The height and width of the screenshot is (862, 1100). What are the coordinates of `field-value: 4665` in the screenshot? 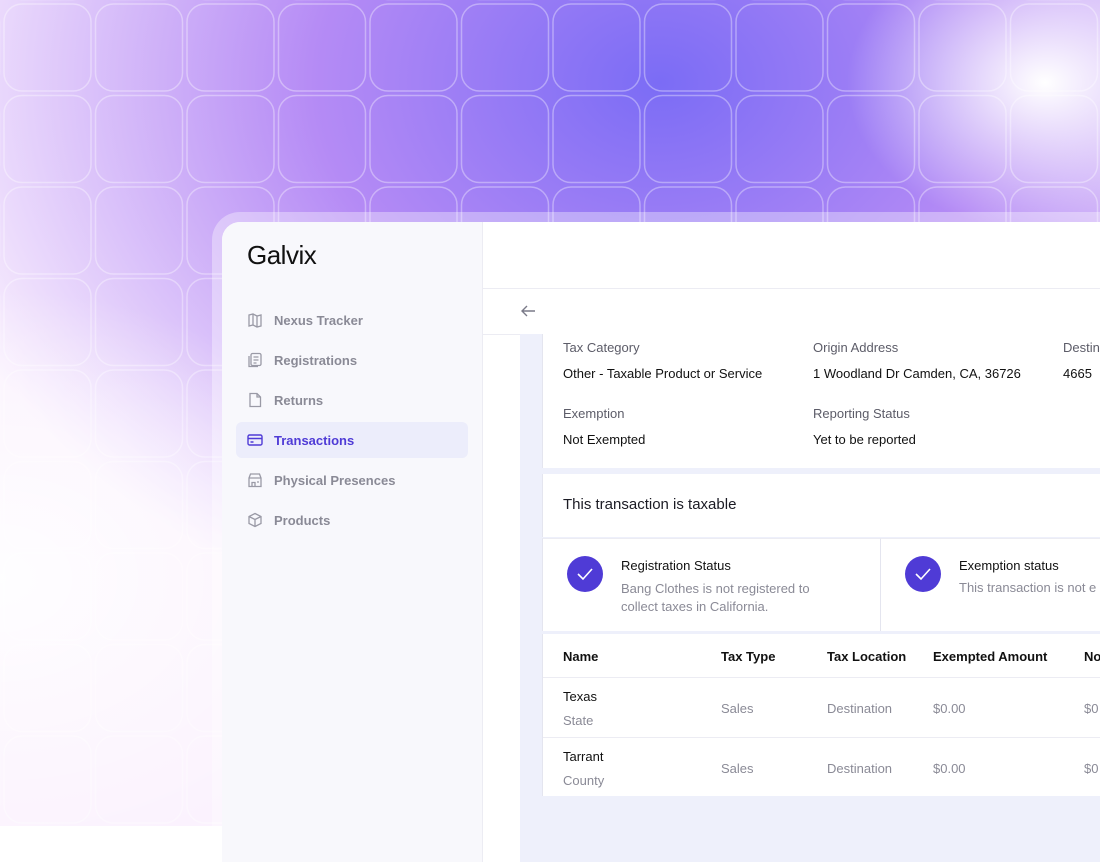 It's located at (1077, 373).